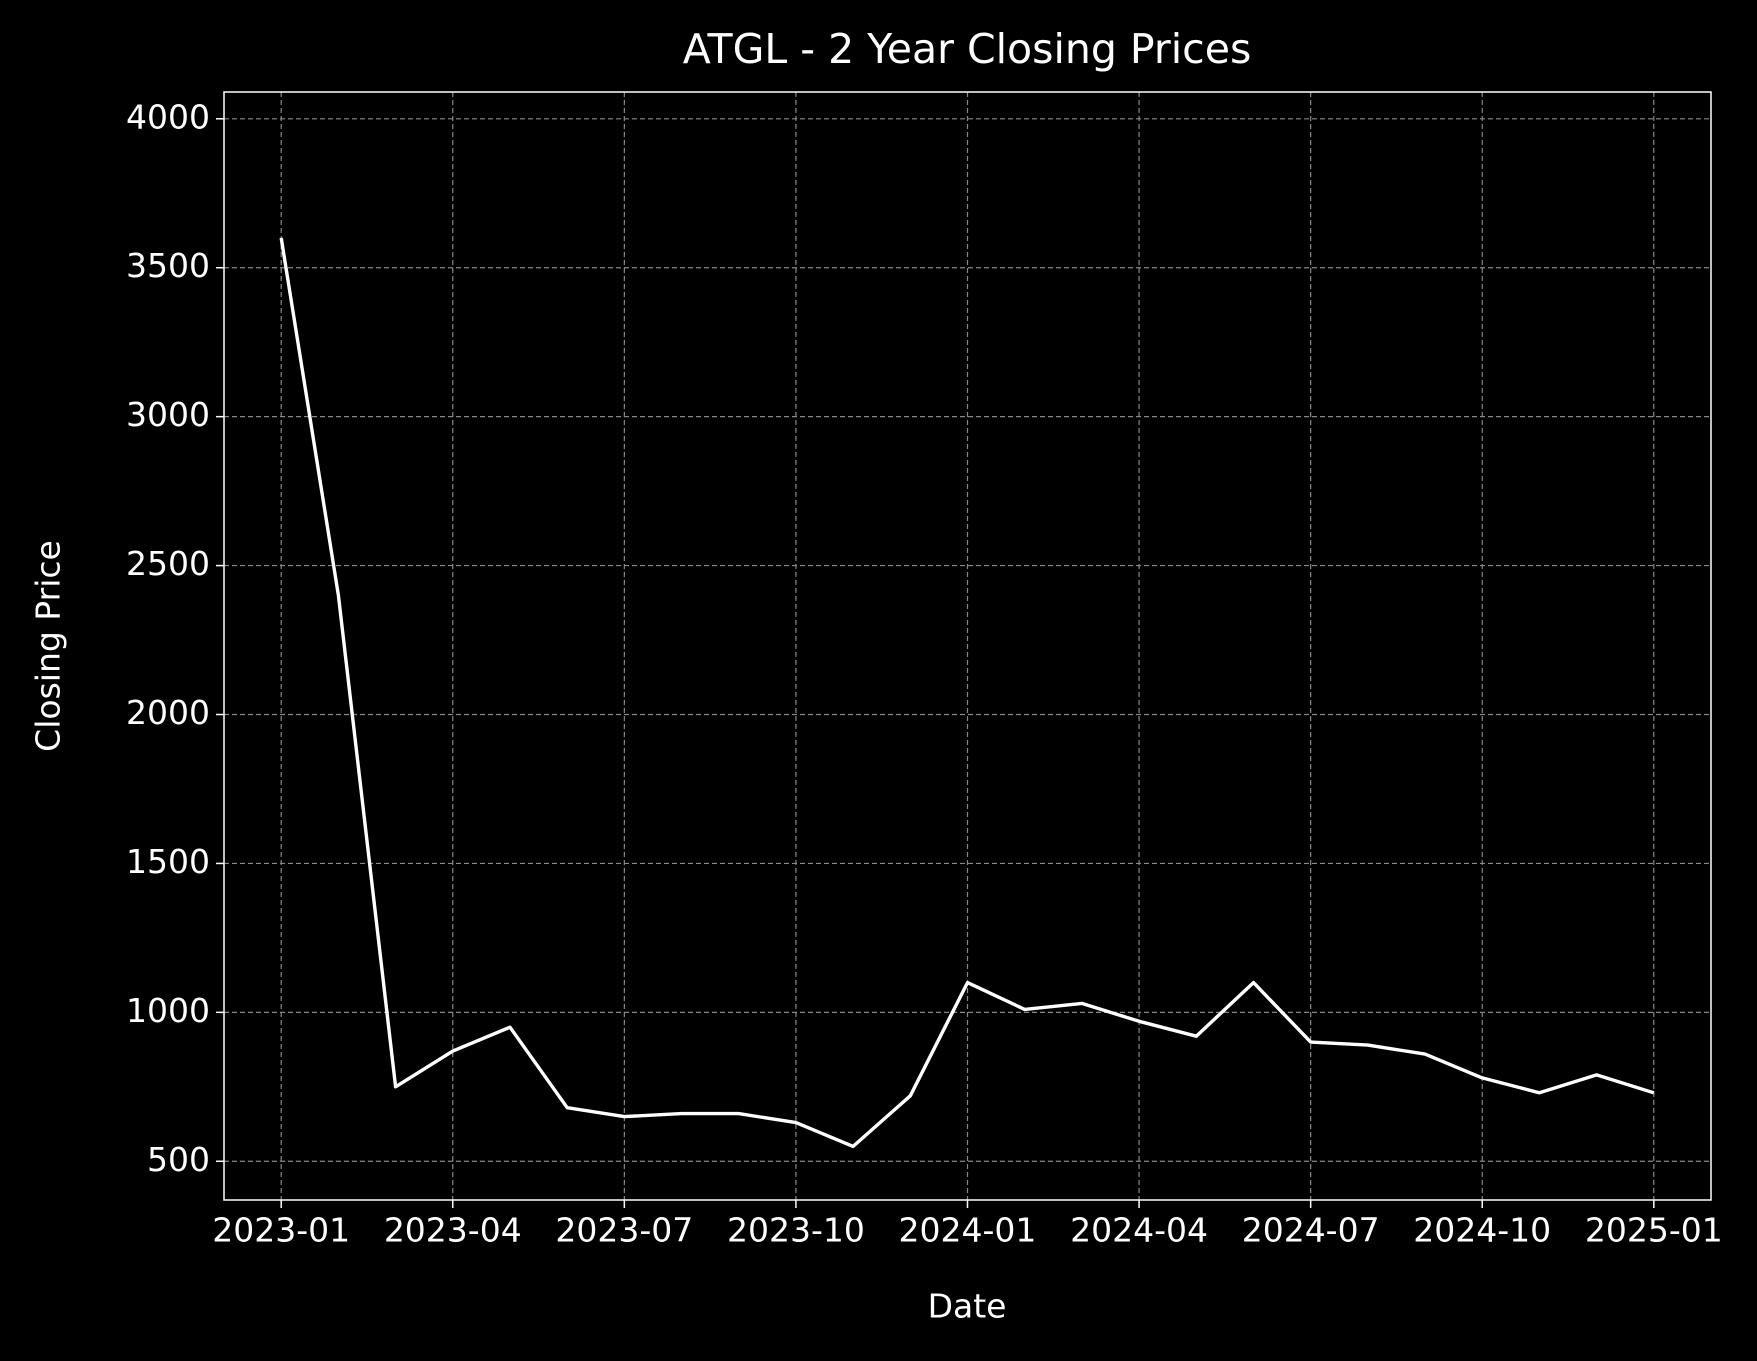 The image size is (1757, 1361). I want to click on x-tick-label: 2024-01, so click(968, 1230).